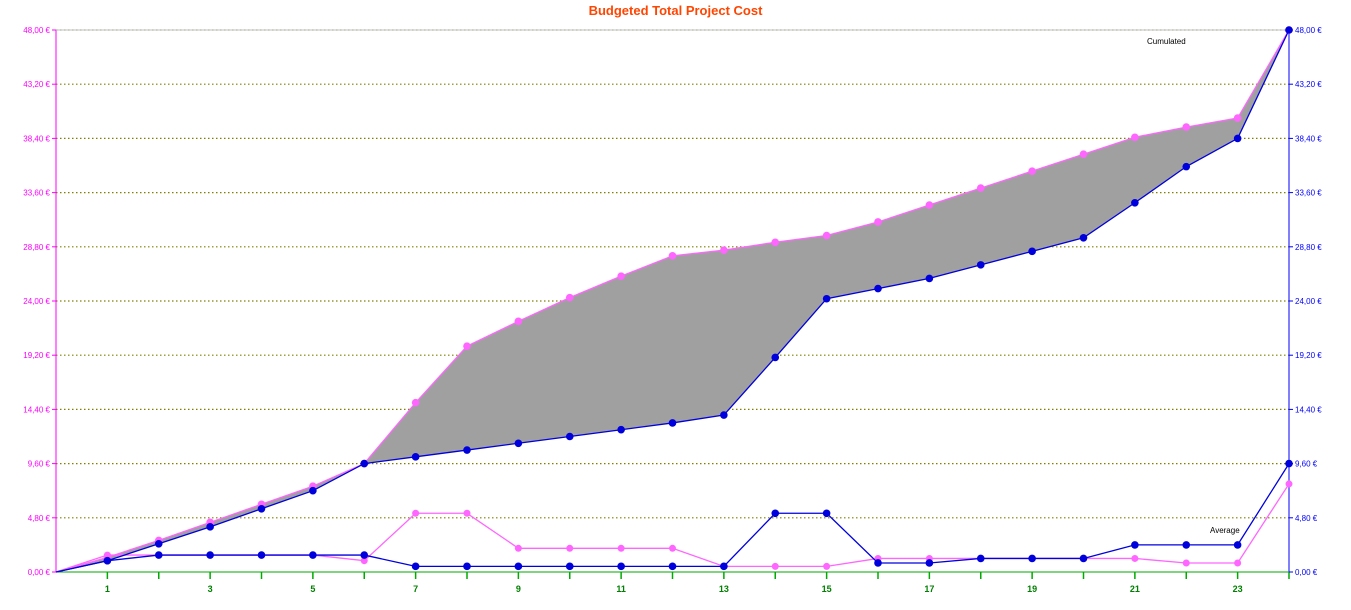  What do you see at coordinates (39, 572) in the screenshot?
I see `y-tick-label-left: 0,00 €` at bounding box center [39, 572].